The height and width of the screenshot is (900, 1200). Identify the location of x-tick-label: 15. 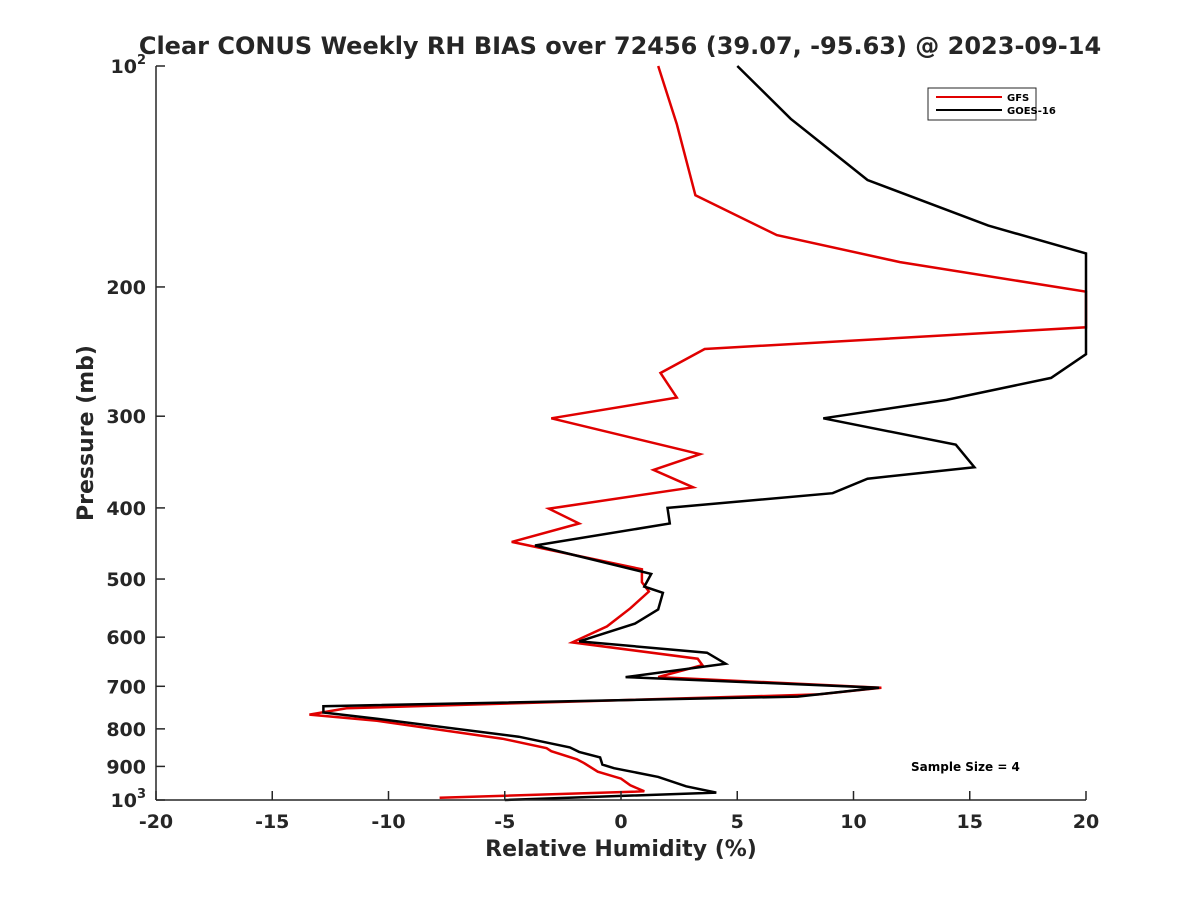
(970, 822).